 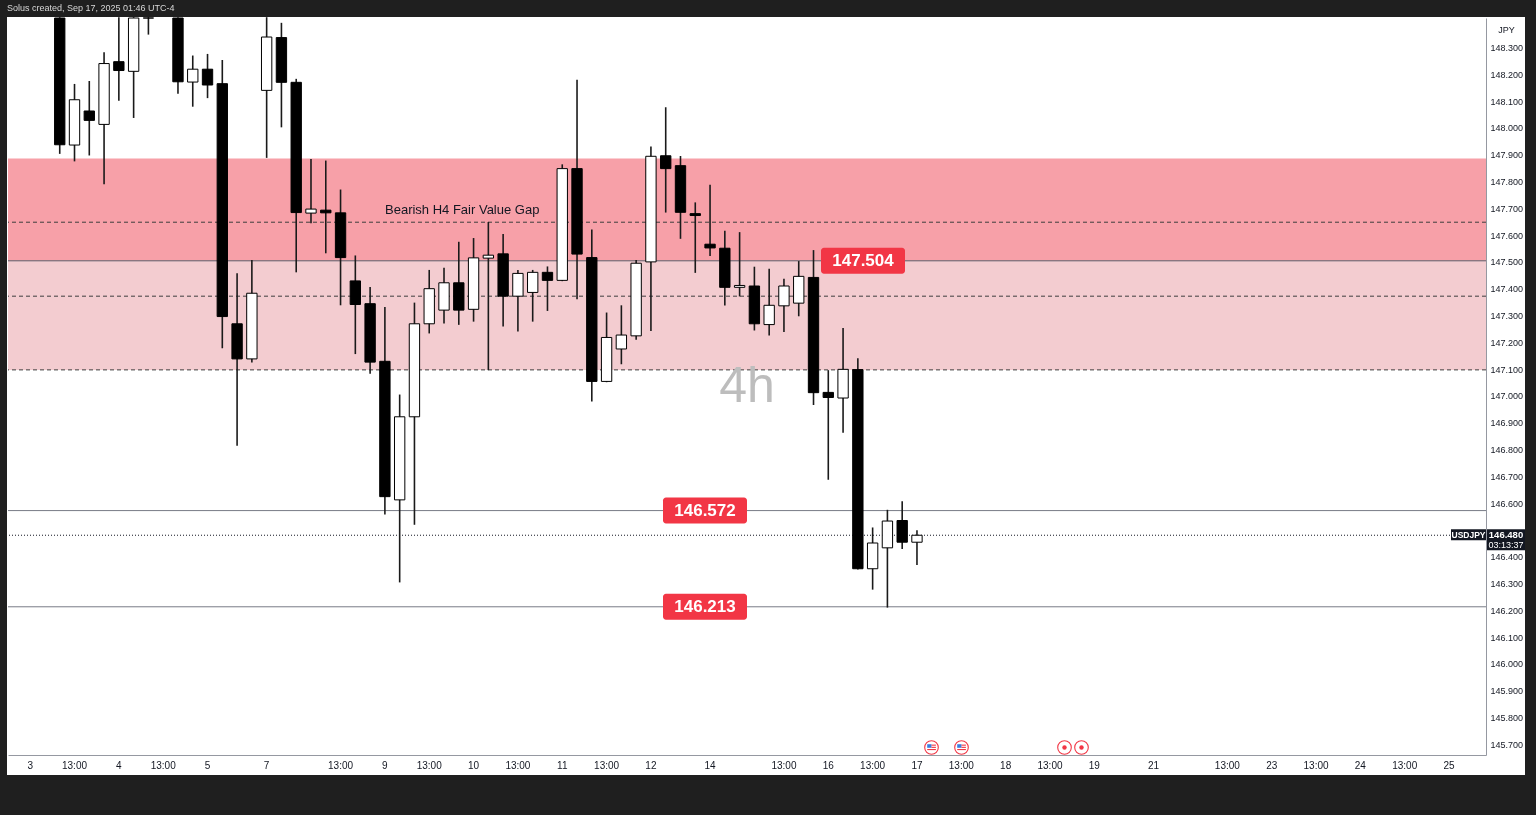 I want to click on text: Solus created, Sep 17, 2025 01:46 UTC-4, so click(x=91, y=8).